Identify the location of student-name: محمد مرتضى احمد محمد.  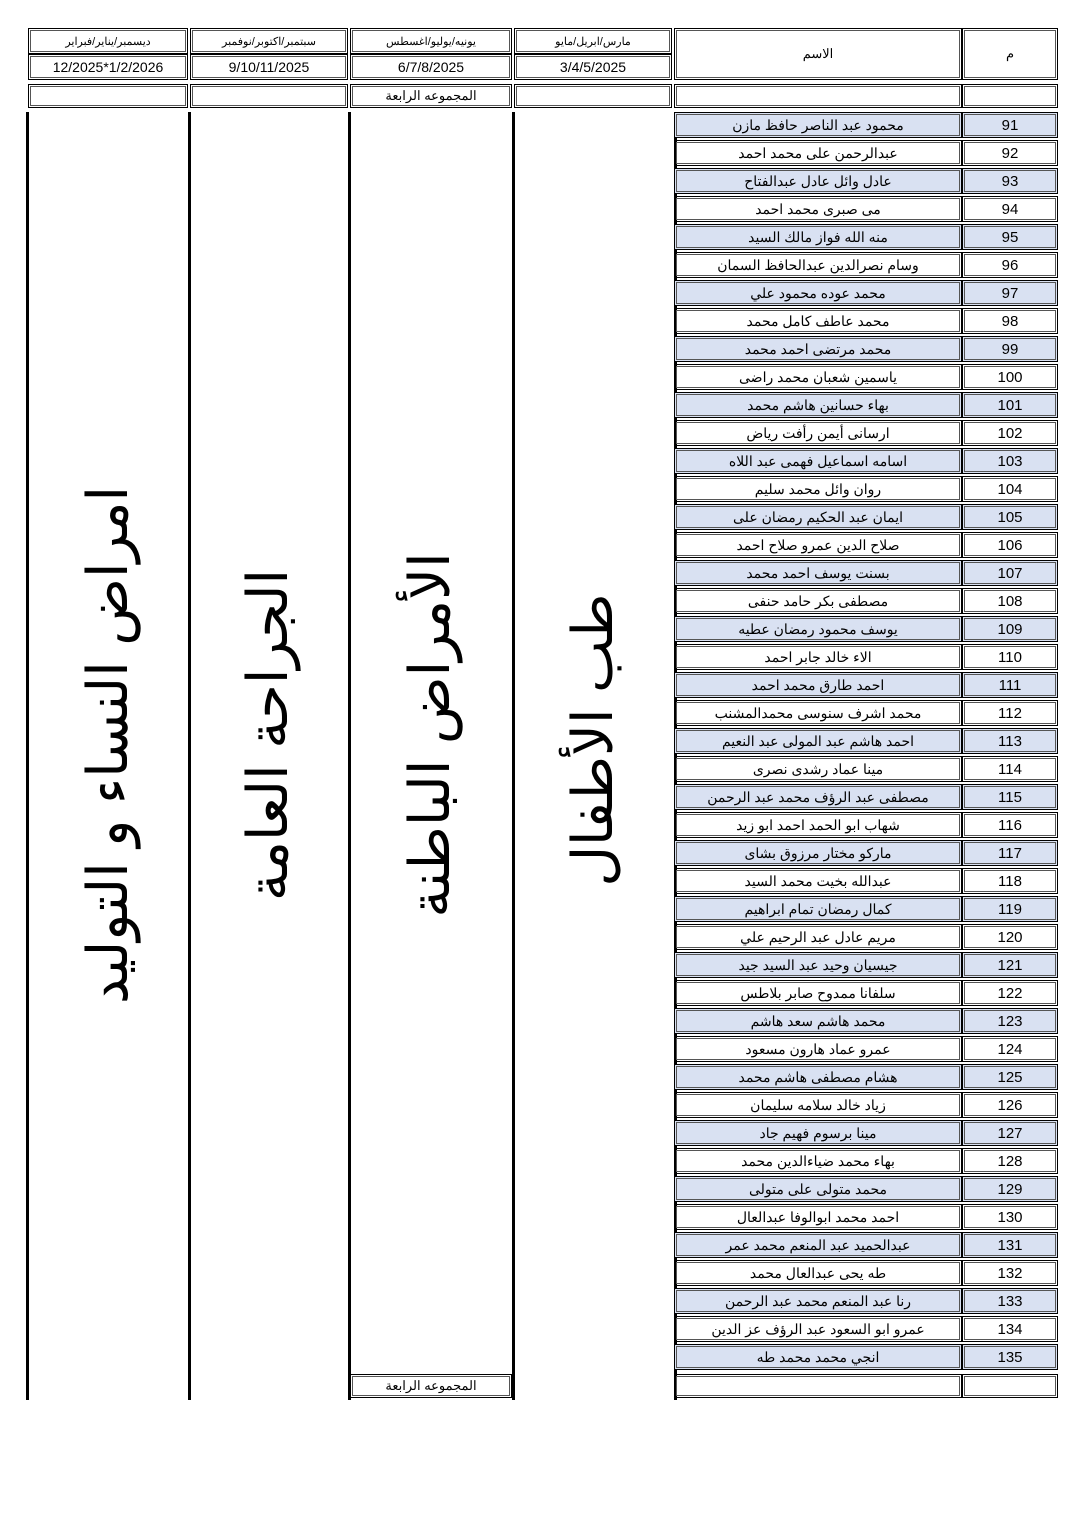
(818, 349).